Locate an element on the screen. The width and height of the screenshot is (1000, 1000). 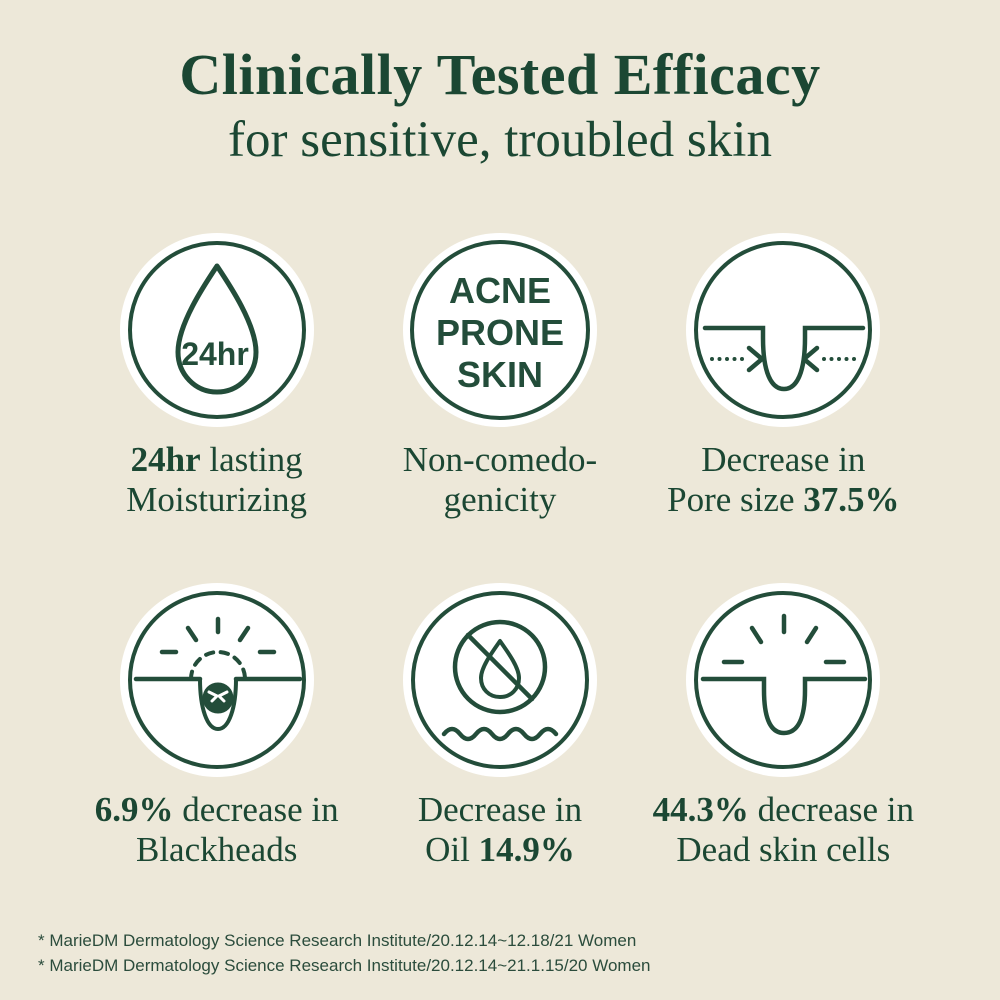
feature-label: Decrease in Oil 14.9% is located at coordinates (500, 829).